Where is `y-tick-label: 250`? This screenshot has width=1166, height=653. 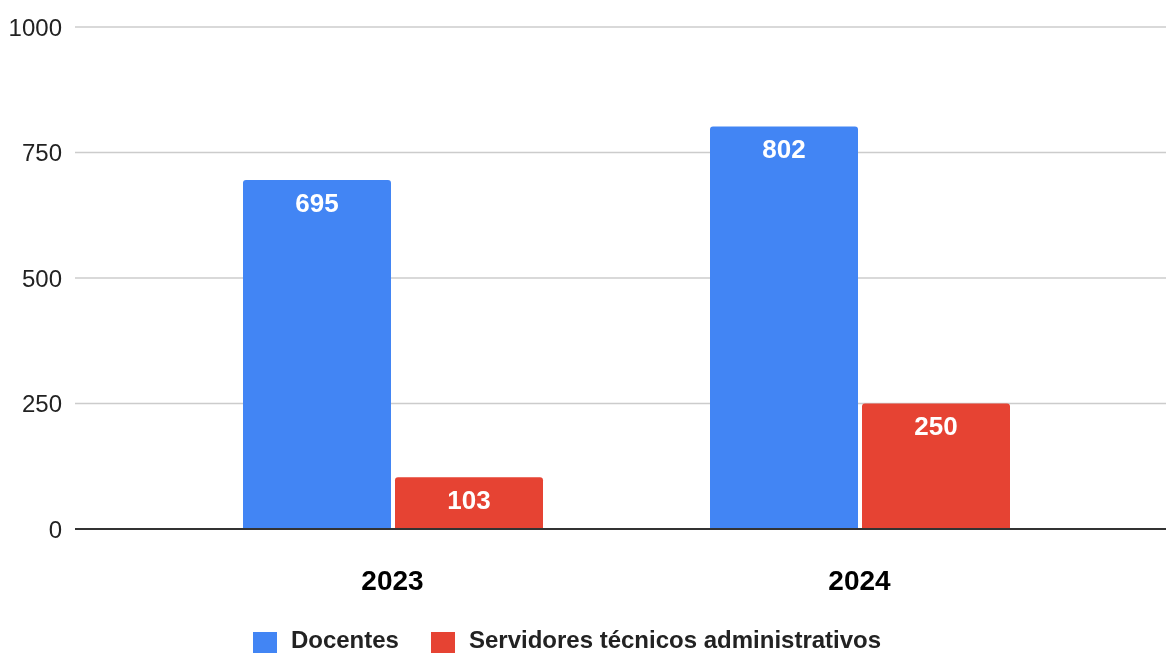
y-tick-label: 250 is located at coordinates (41, 404).